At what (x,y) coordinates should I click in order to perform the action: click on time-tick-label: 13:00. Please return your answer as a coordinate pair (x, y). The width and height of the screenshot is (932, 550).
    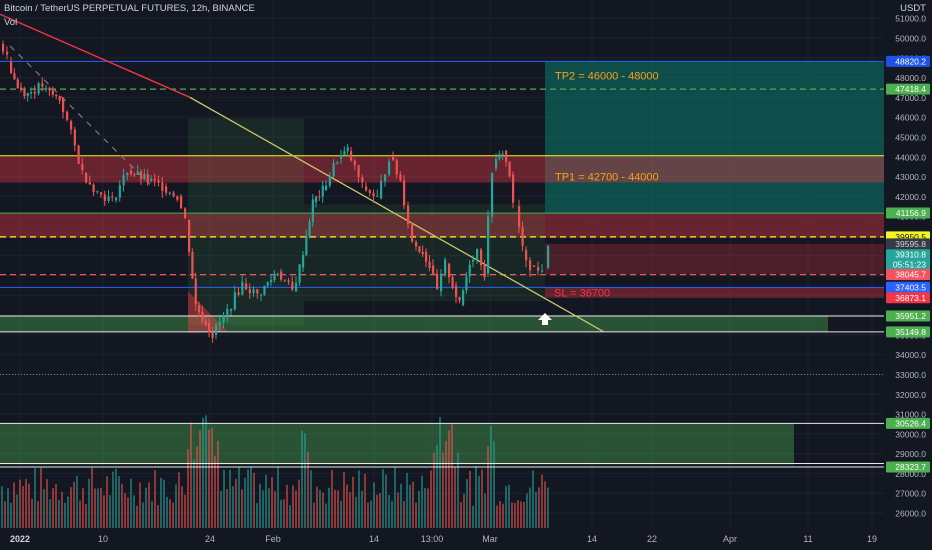
    Looking at the image, I should click on (432, 539).